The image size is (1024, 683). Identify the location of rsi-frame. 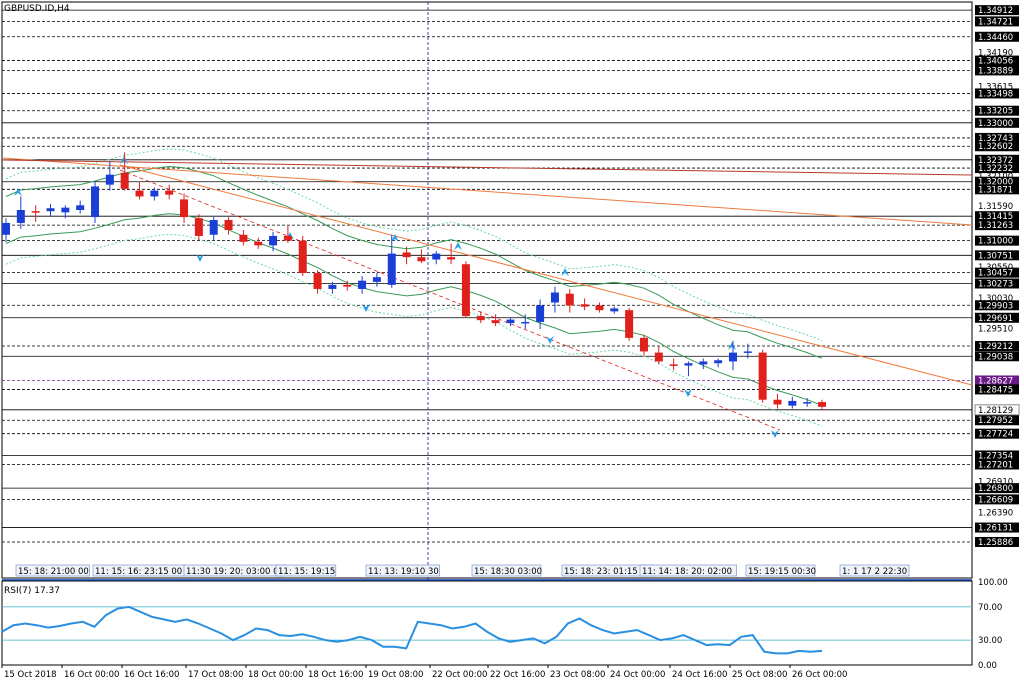
(487, 623).